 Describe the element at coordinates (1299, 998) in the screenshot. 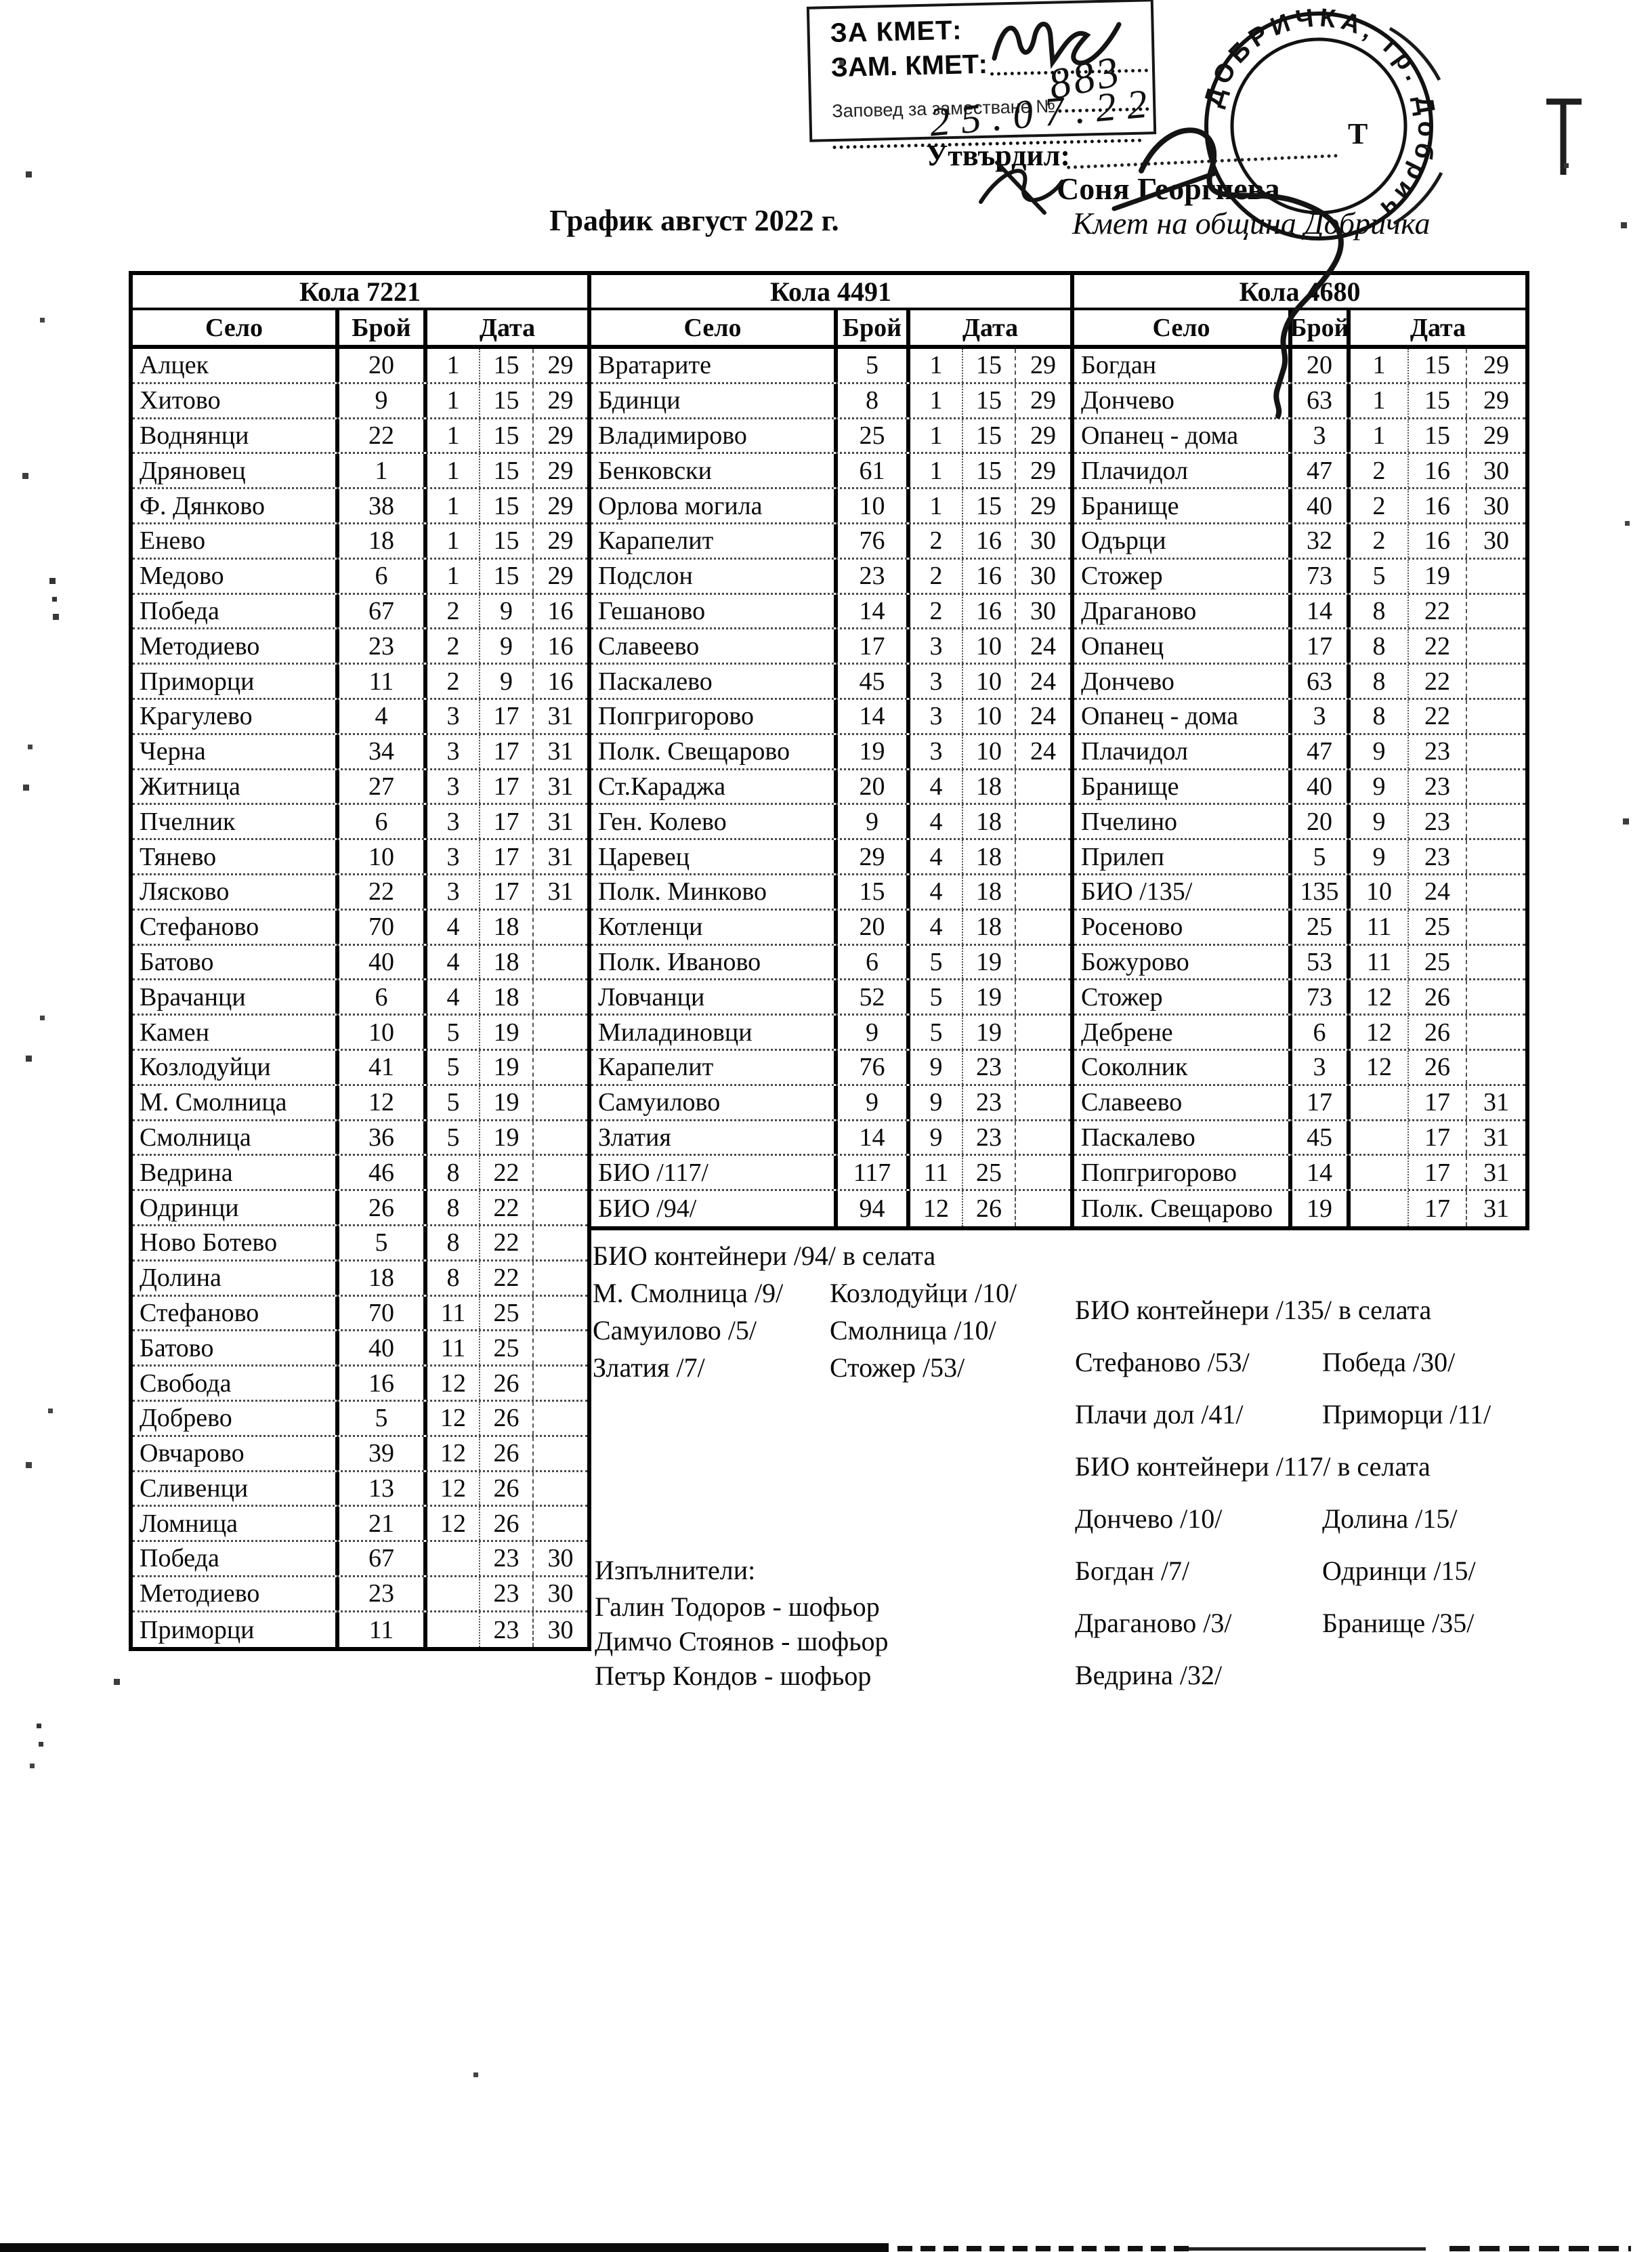

I see `table-row: Стожер 73 12 26` at that location.